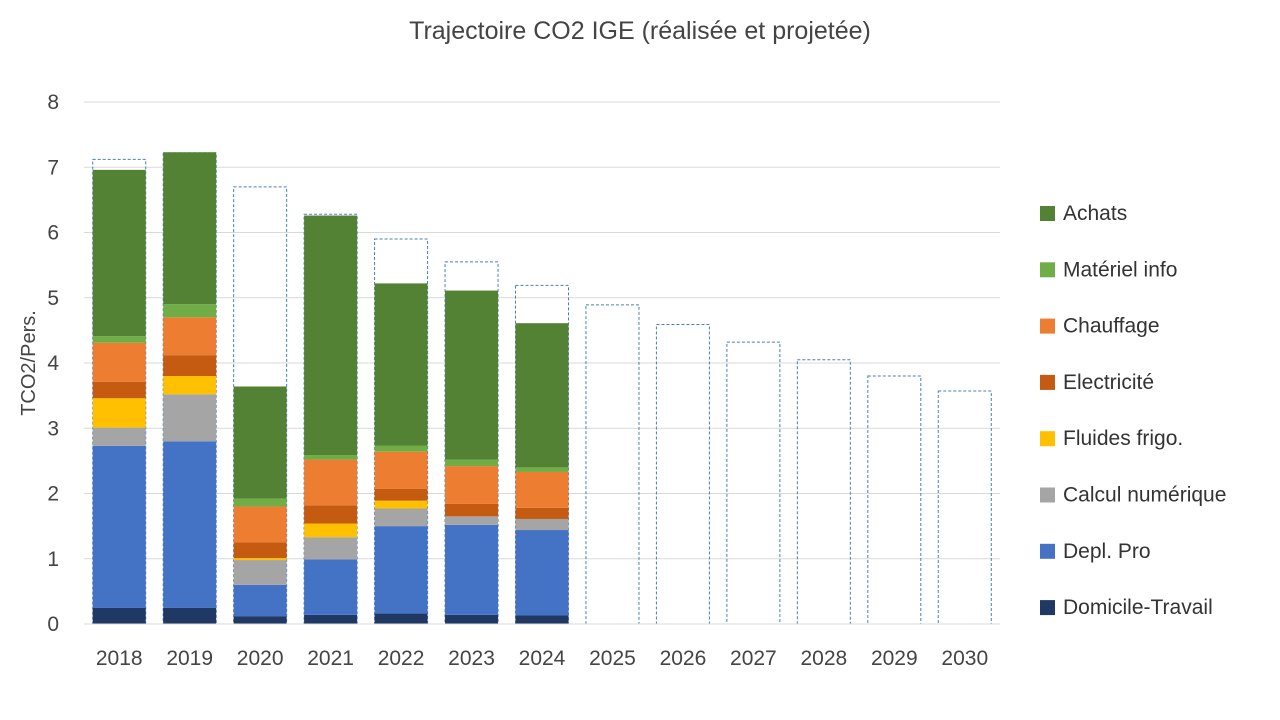 This screenshot has height=720, width=1280. Describe the element at coordinates (53, 363) in the screenshot. I see `y-axis-ticks: 0 1 2 3 4 5 6 7 8` at that location.